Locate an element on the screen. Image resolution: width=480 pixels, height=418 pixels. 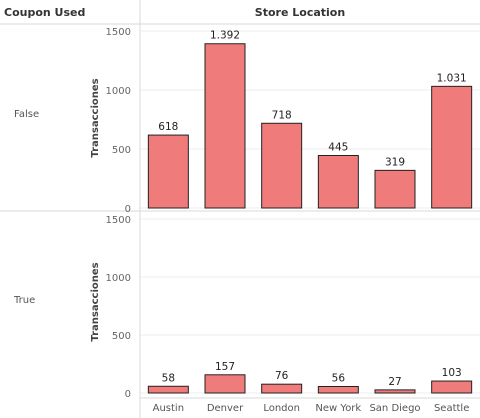
y-axis-label-false: Transacciones is located at coordinates (95, 117).